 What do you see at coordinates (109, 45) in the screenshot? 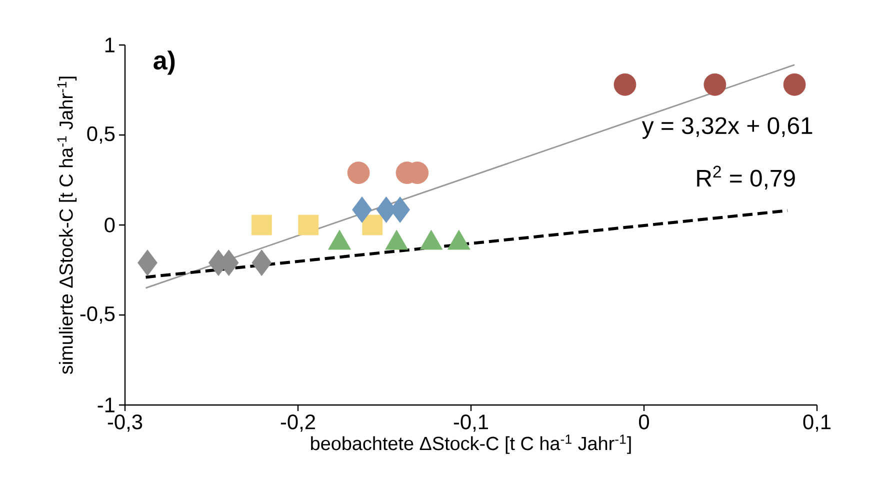
I see `y-tick-label: 1` at bounding box center [109, 45].